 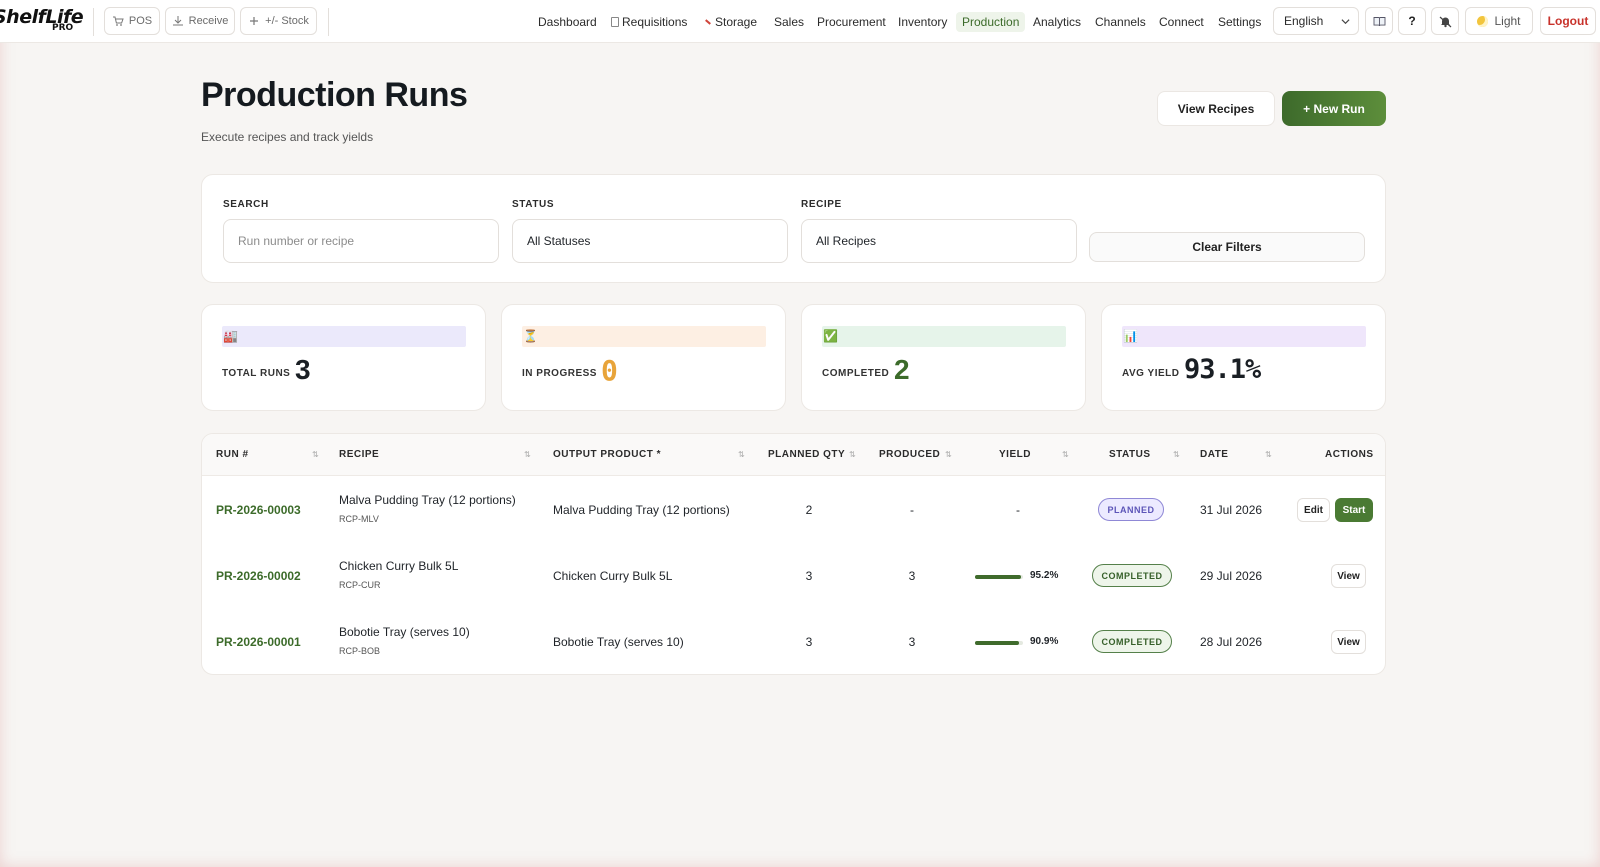 What do you see at coordinates (559, 241) in the screenshot?
I see `status-select-value: All Statuses` at bounding box center [559, 241].